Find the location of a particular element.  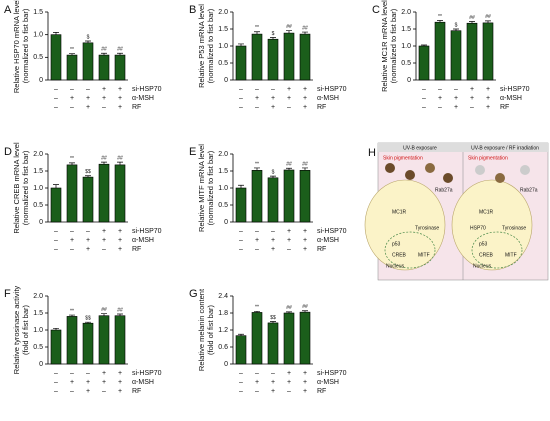

diagram-label: MITF is located at coordinates (511, 255).